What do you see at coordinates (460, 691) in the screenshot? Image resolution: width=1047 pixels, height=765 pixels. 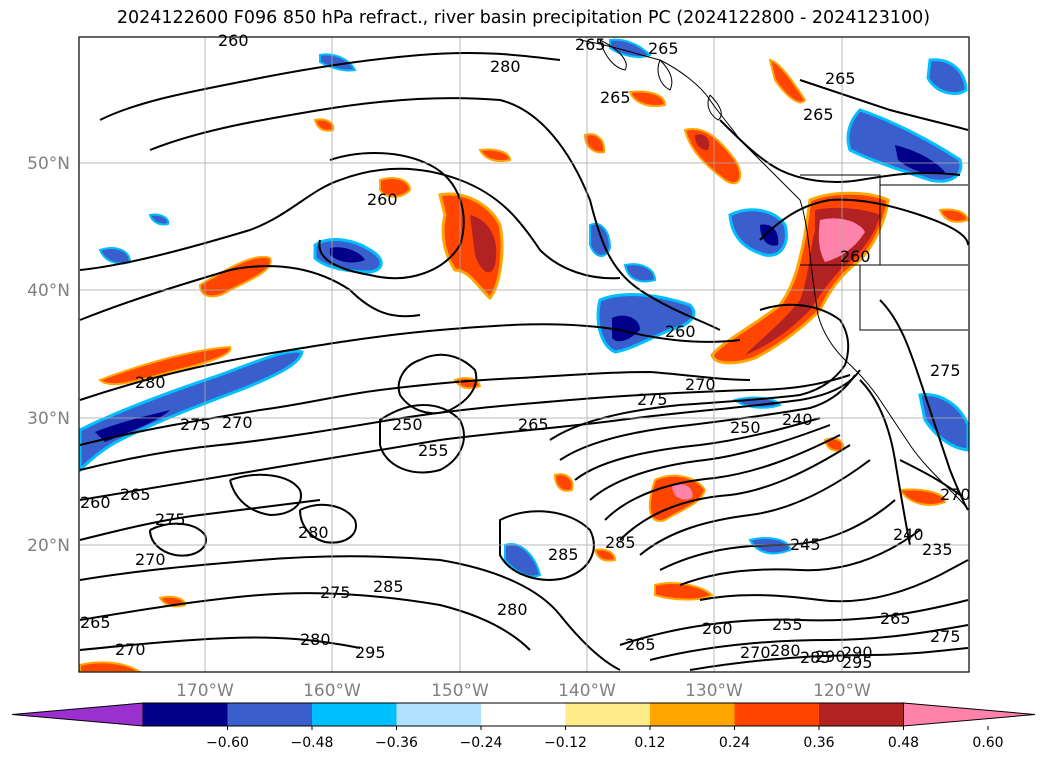 I see `lon-label: 150°W` at bounding box center [460, 691].